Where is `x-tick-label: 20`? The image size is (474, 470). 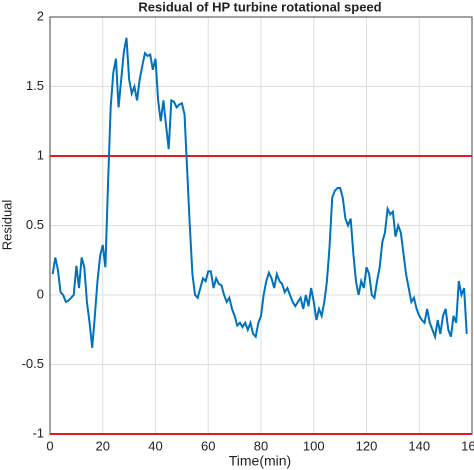 x-tick-label: 20 is located at coordinates (103, 445).